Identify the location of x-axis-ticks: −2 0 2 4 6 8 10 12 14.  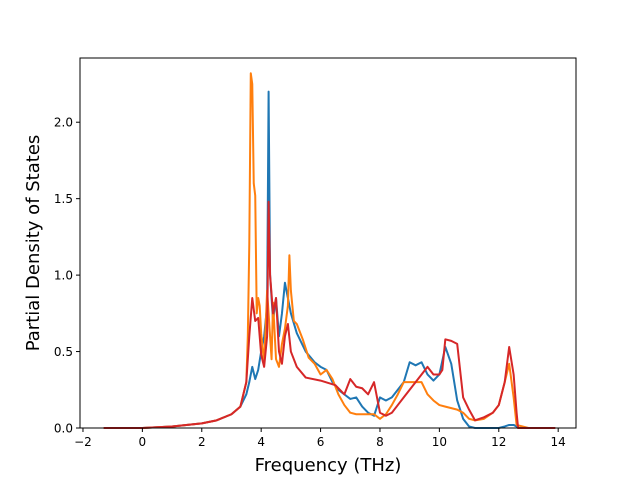
(320, 438).